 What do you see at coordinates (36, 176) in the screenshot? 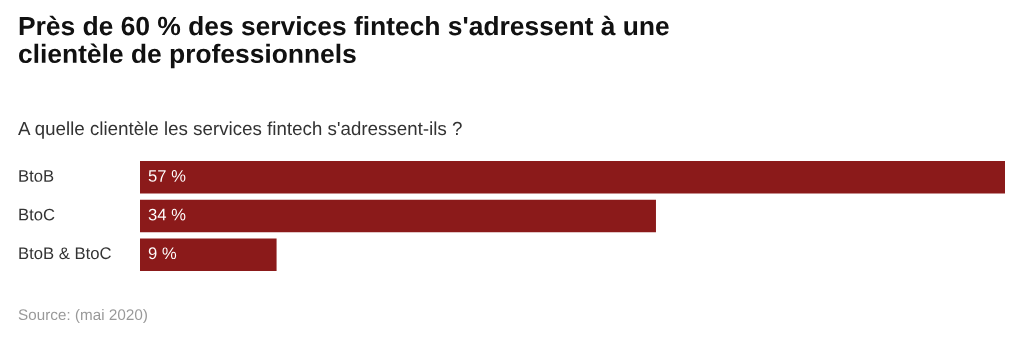
I see `y-tick-label: BtoB` at bounding box center [36, 176].